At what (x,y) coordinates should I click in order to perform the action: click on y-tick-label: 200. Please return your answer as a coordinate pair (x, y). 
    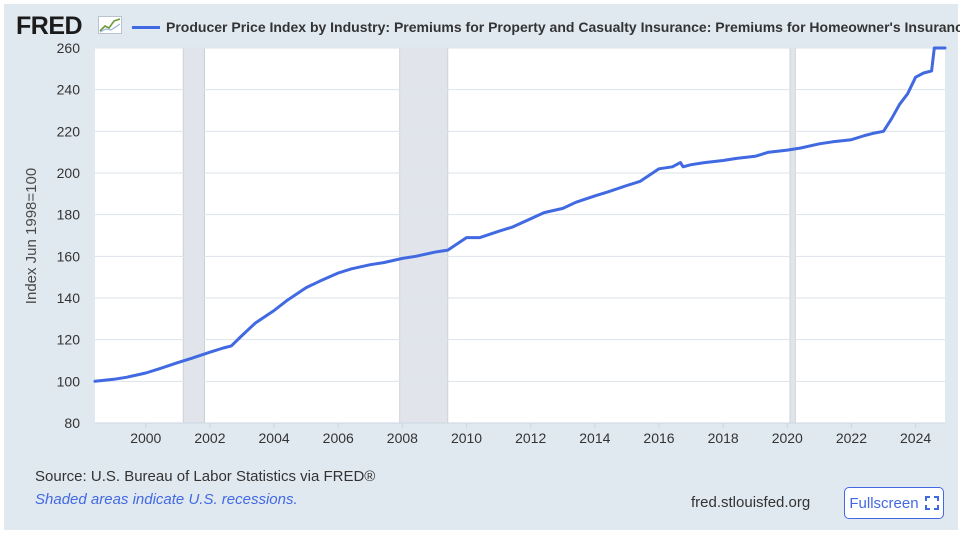
    Looking at the image, I should click on (69, 173).